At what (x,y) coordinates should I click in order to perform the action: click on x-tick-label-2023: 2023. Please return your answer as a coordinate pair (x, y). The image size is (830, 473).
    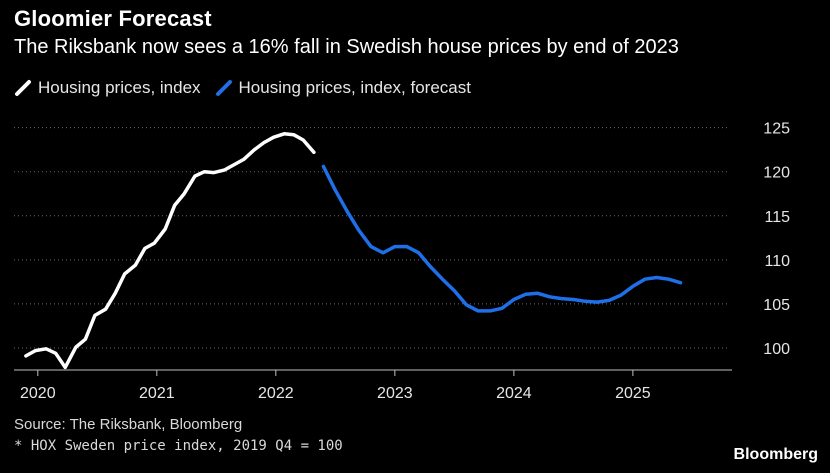
    Looking at the image, I should click on (395, 393).